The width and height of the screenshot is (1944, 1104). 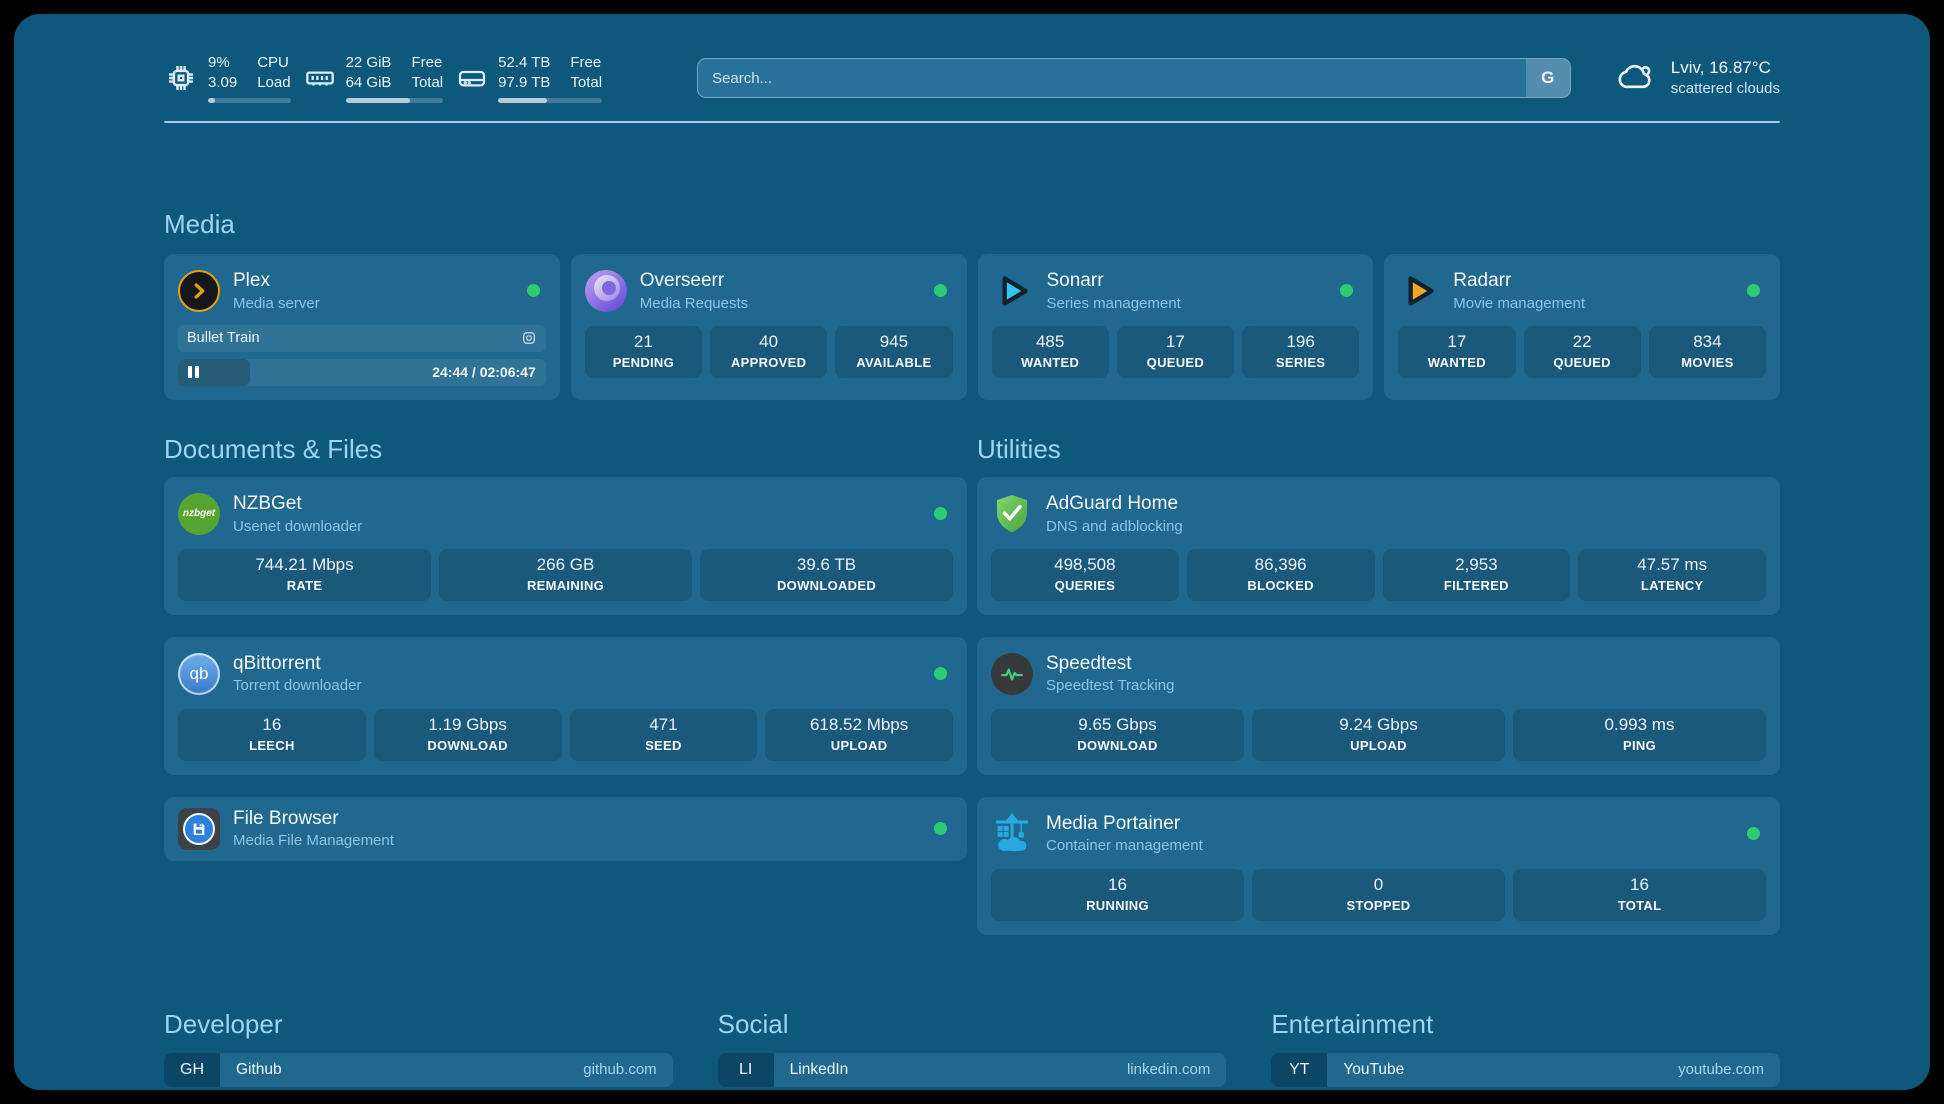 What do you see at coordinates (199, 290) in the screenshot?
I see `plex-icon` at bounding box center [199, 290].